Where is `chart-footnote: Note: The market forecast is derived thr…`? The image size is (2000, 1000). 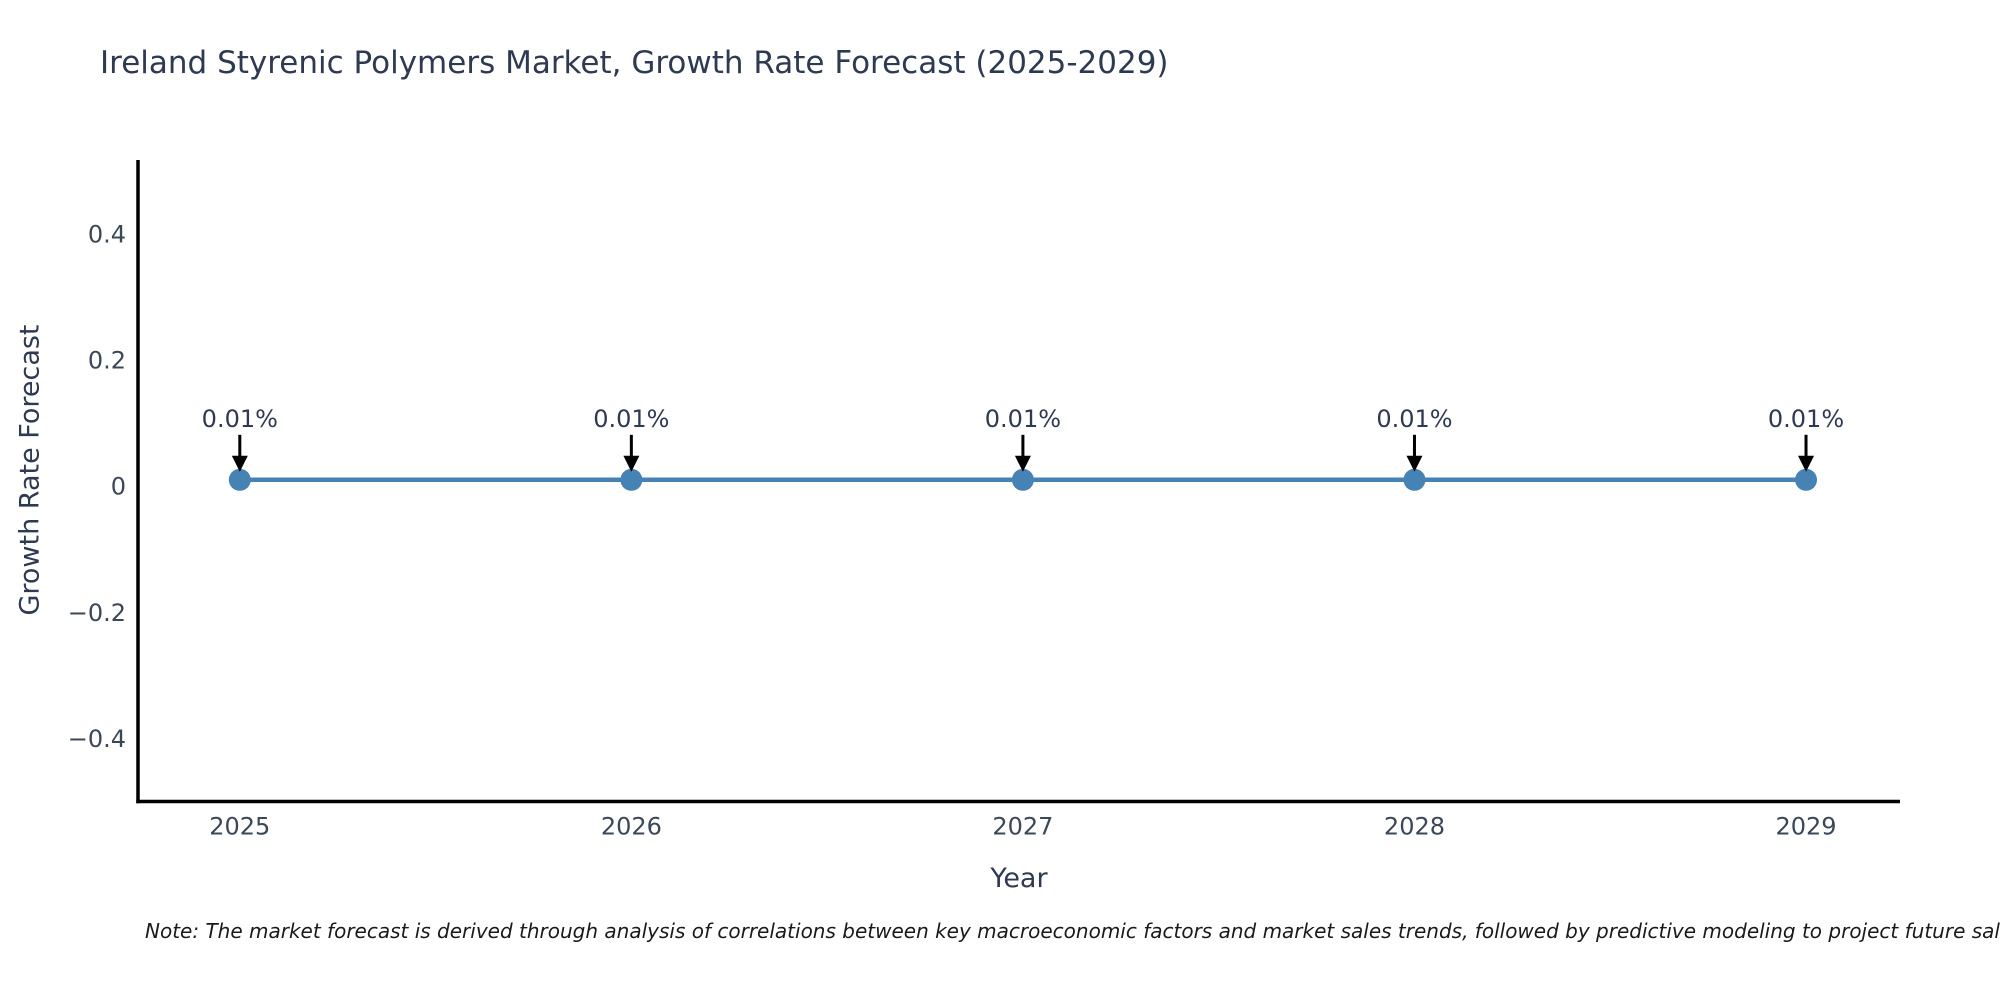 chart-footnote: Note: The market forecast is derived thr… is located at coordinates (1072, 931).